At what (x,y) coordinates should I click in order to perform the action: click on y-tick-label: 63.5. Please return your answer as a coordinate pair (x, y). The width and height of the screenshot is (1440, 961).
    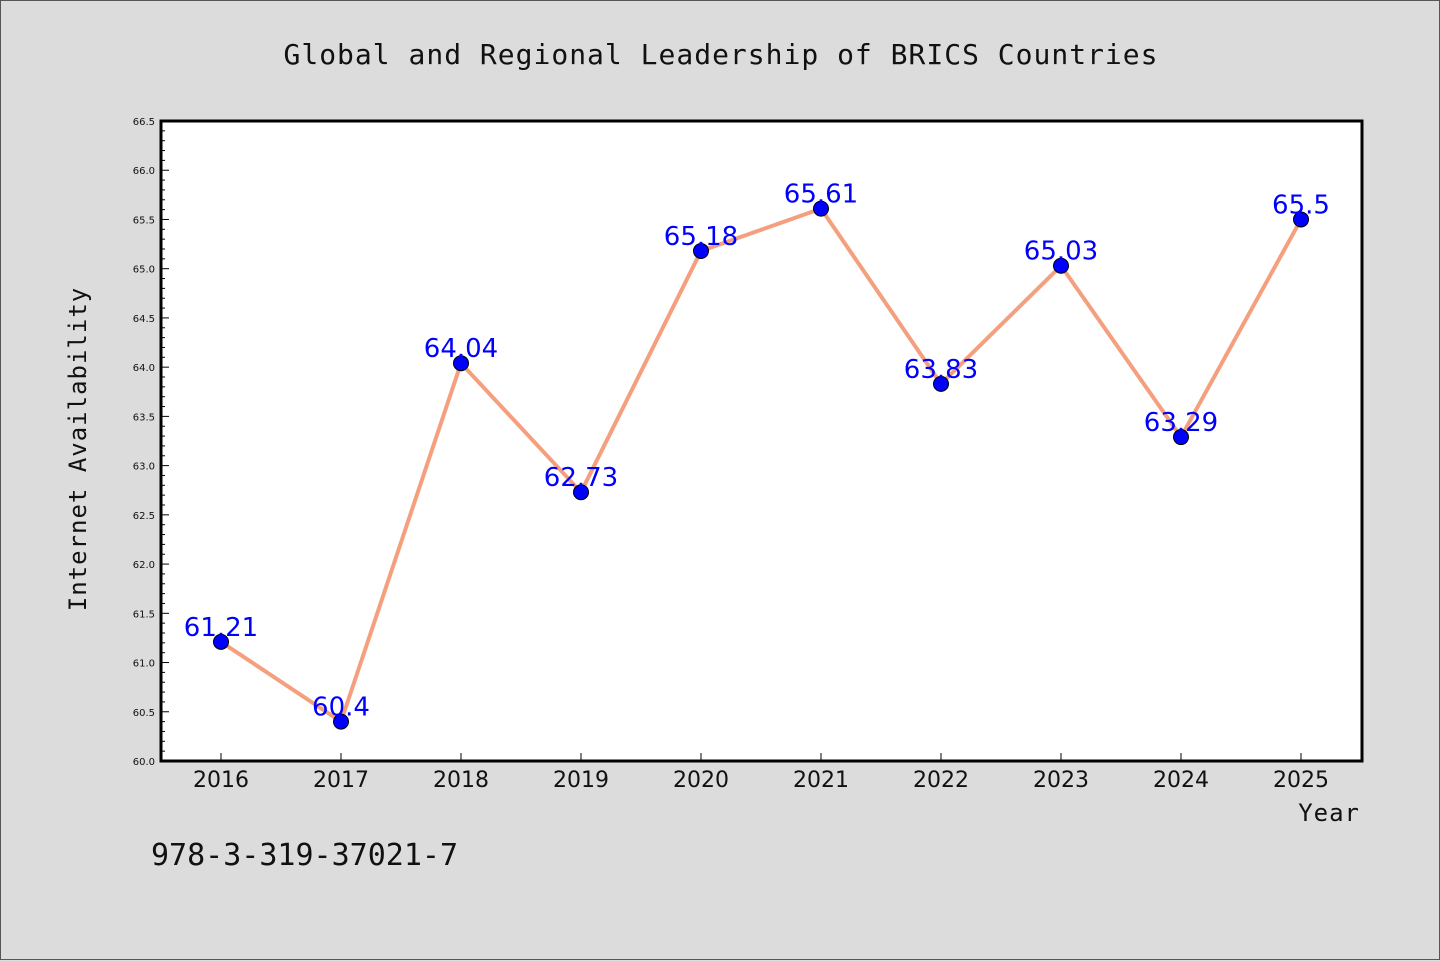
    Looking at the image, I should click on (144, 417).